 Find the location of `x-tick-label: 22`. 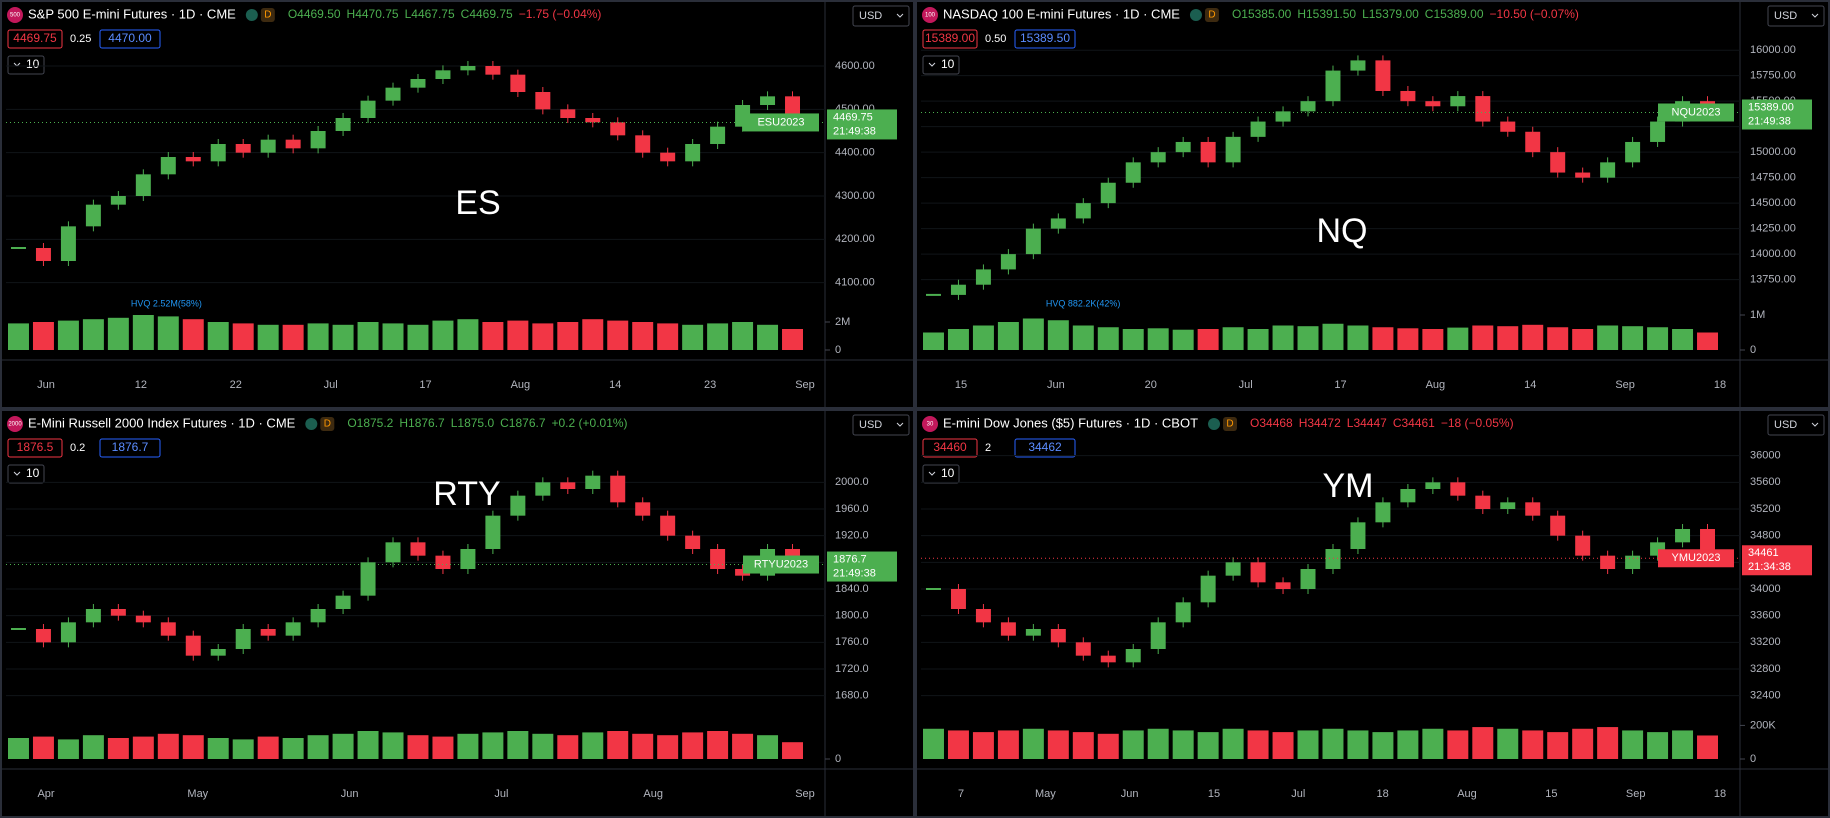

x-tick-label: 22 is located at coordinates (236, 385).